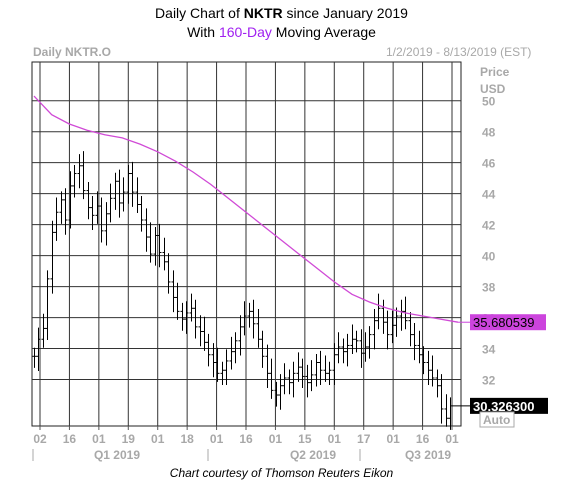 The width and height of the screenshot is (563, 492). I want to click on instrument-label: Daily NKTR.O, so click(72, 52).